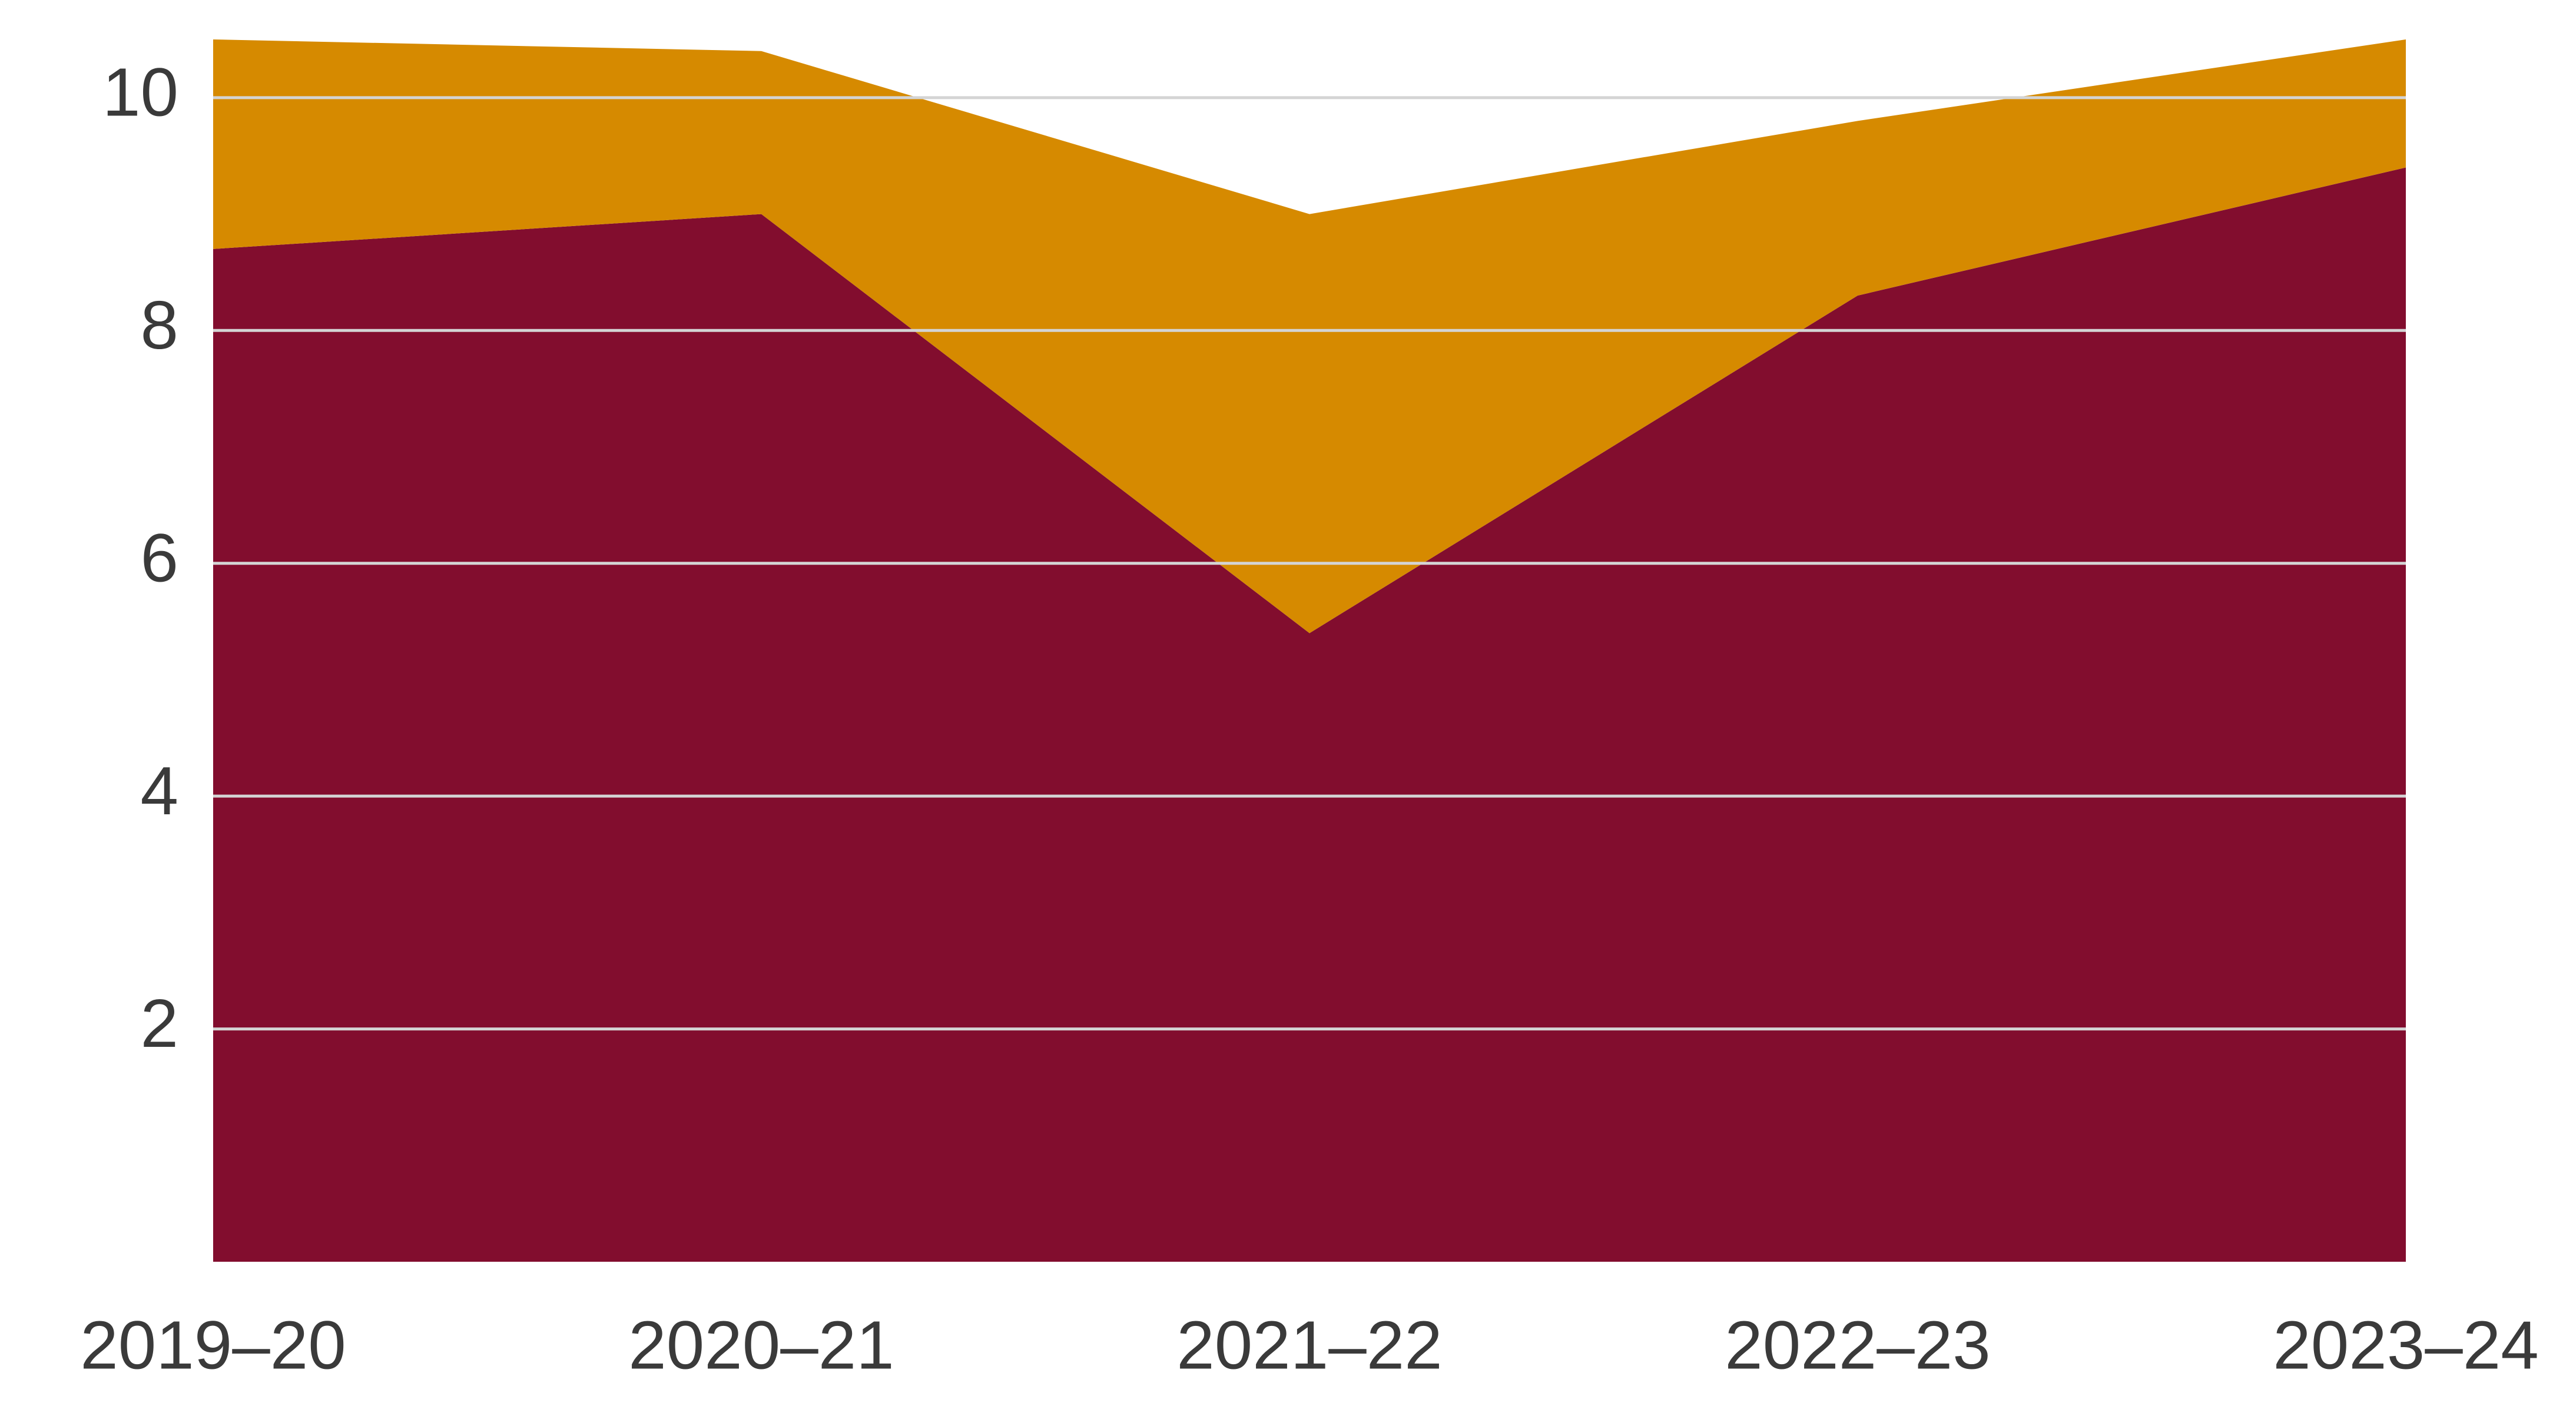 Image resolution: width=2576 pixels, height=1406 pixels. What do you see at coordinates (159, 1024) in the screenshot?
I see `y-tick-label: 2` at bounding box center [159, 1024].